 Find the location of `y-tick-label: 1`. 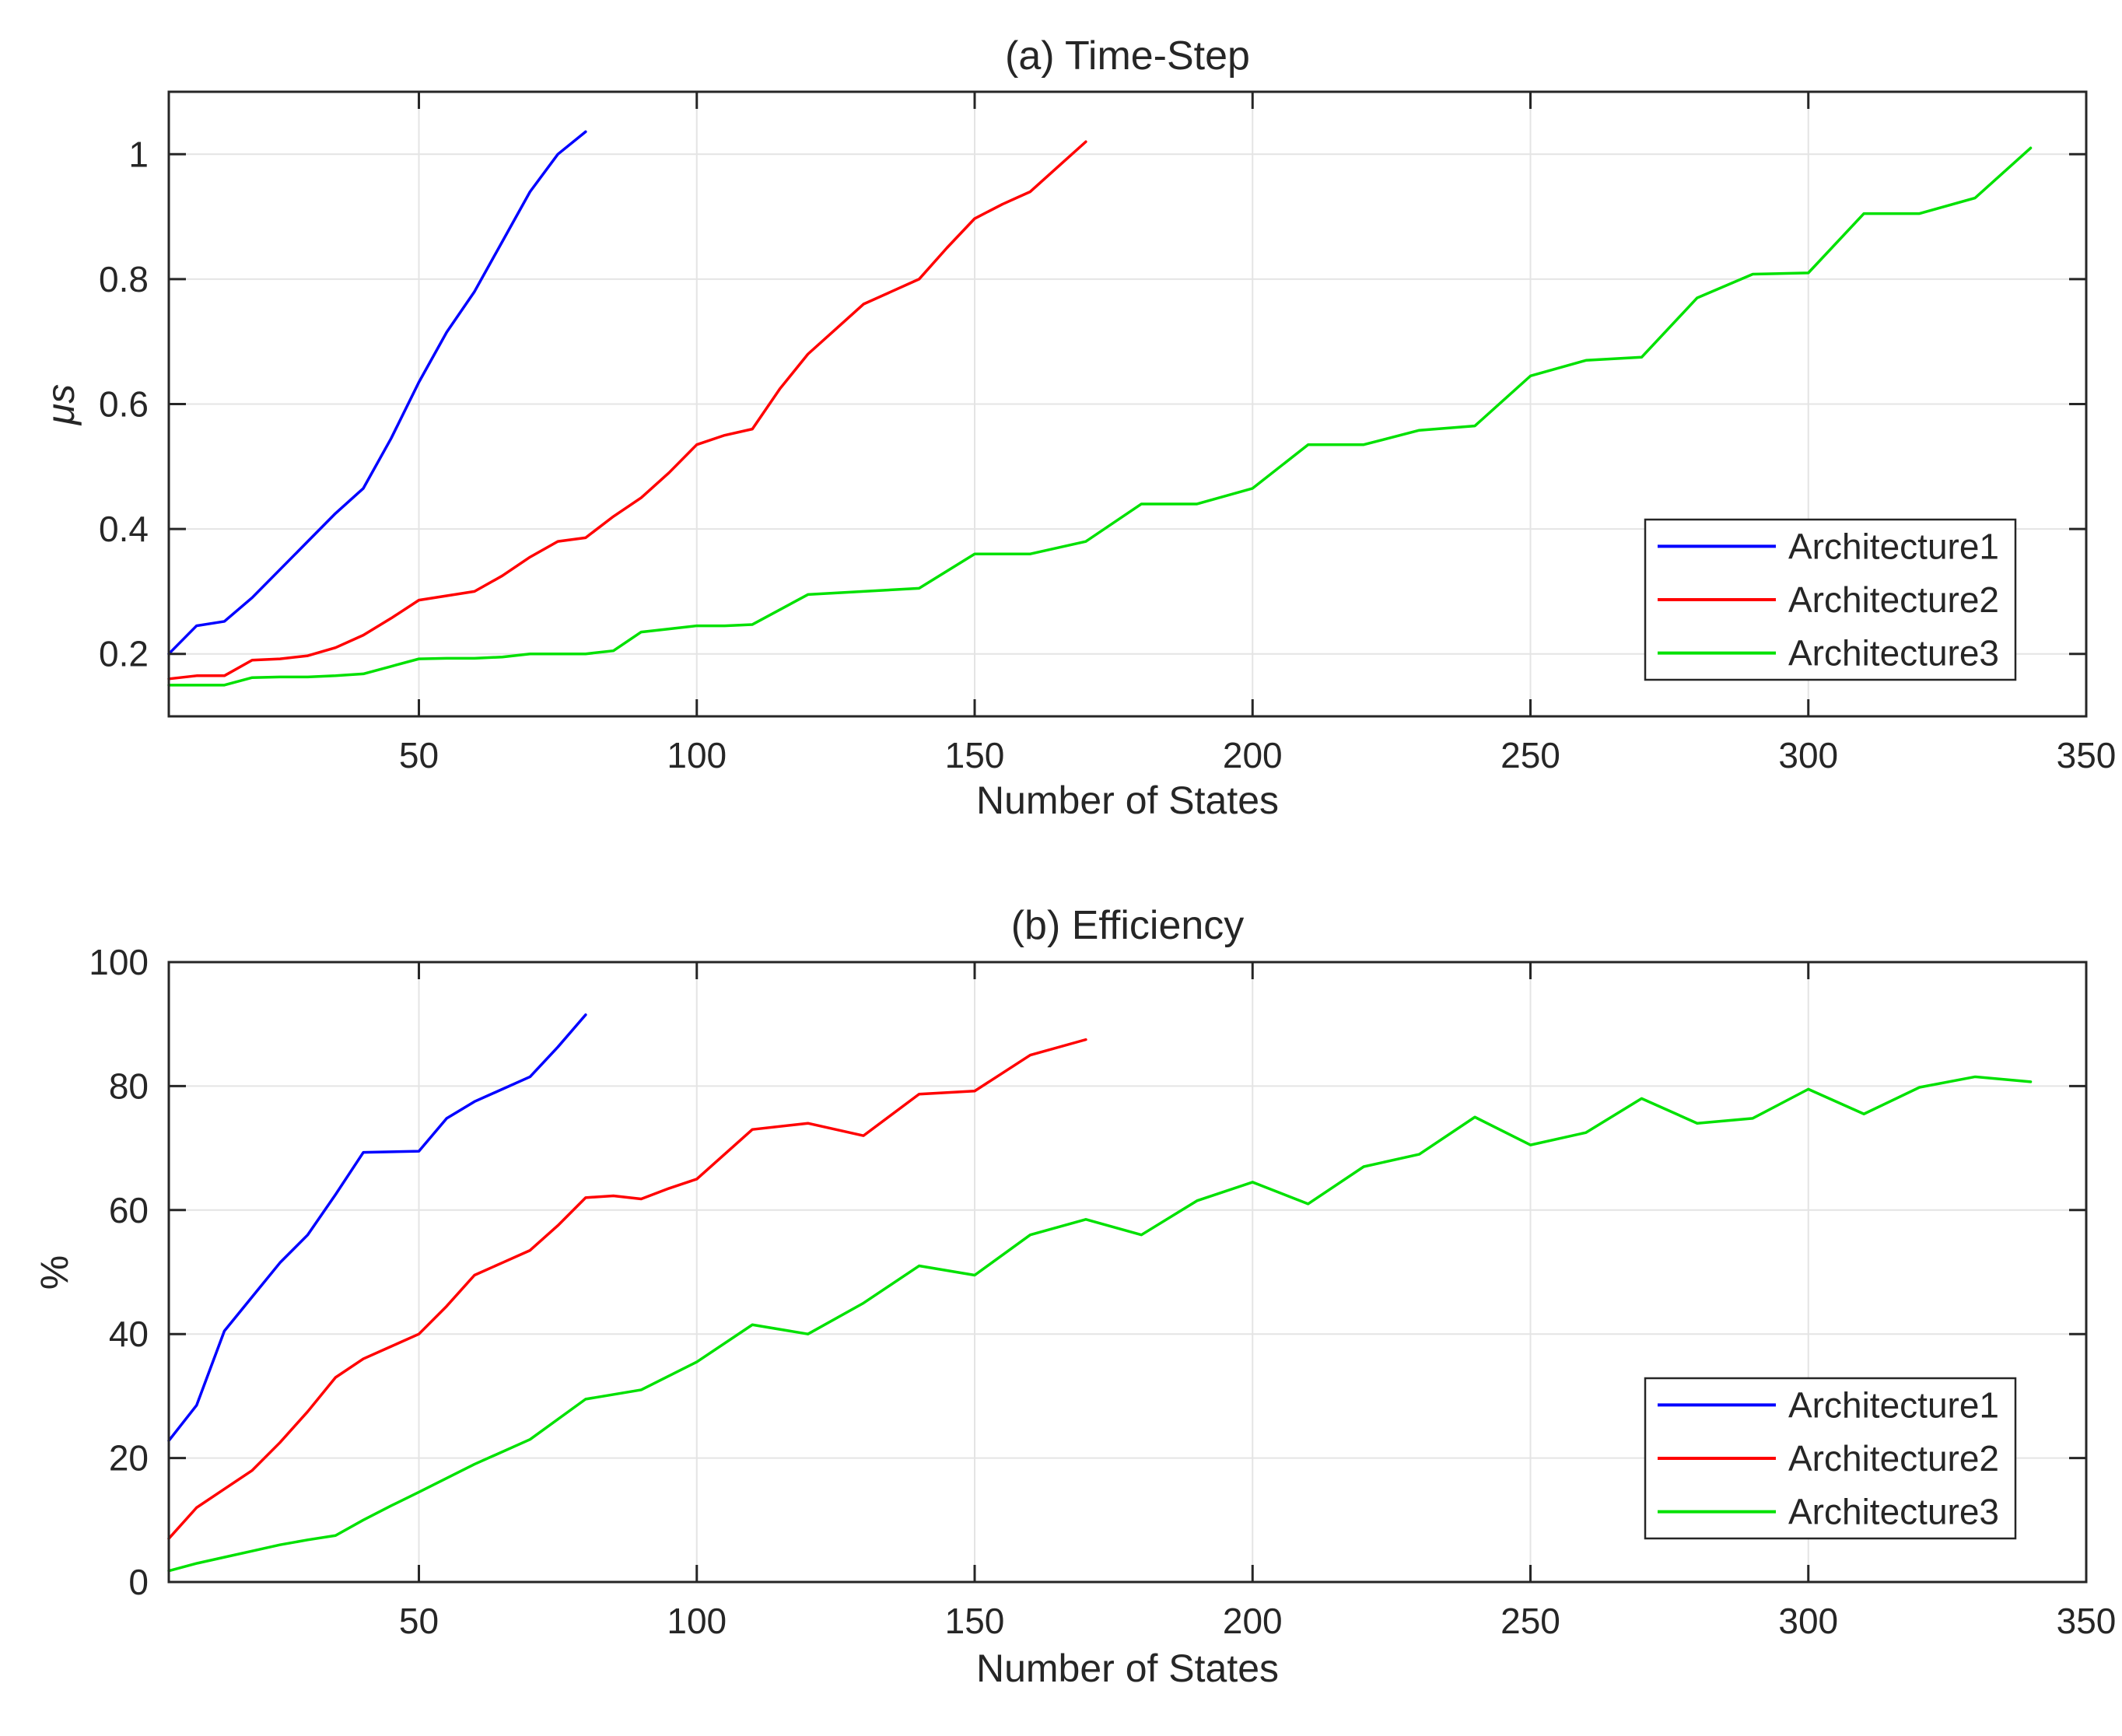

y-tick-label: 1 is located at coordinates (138, 154).